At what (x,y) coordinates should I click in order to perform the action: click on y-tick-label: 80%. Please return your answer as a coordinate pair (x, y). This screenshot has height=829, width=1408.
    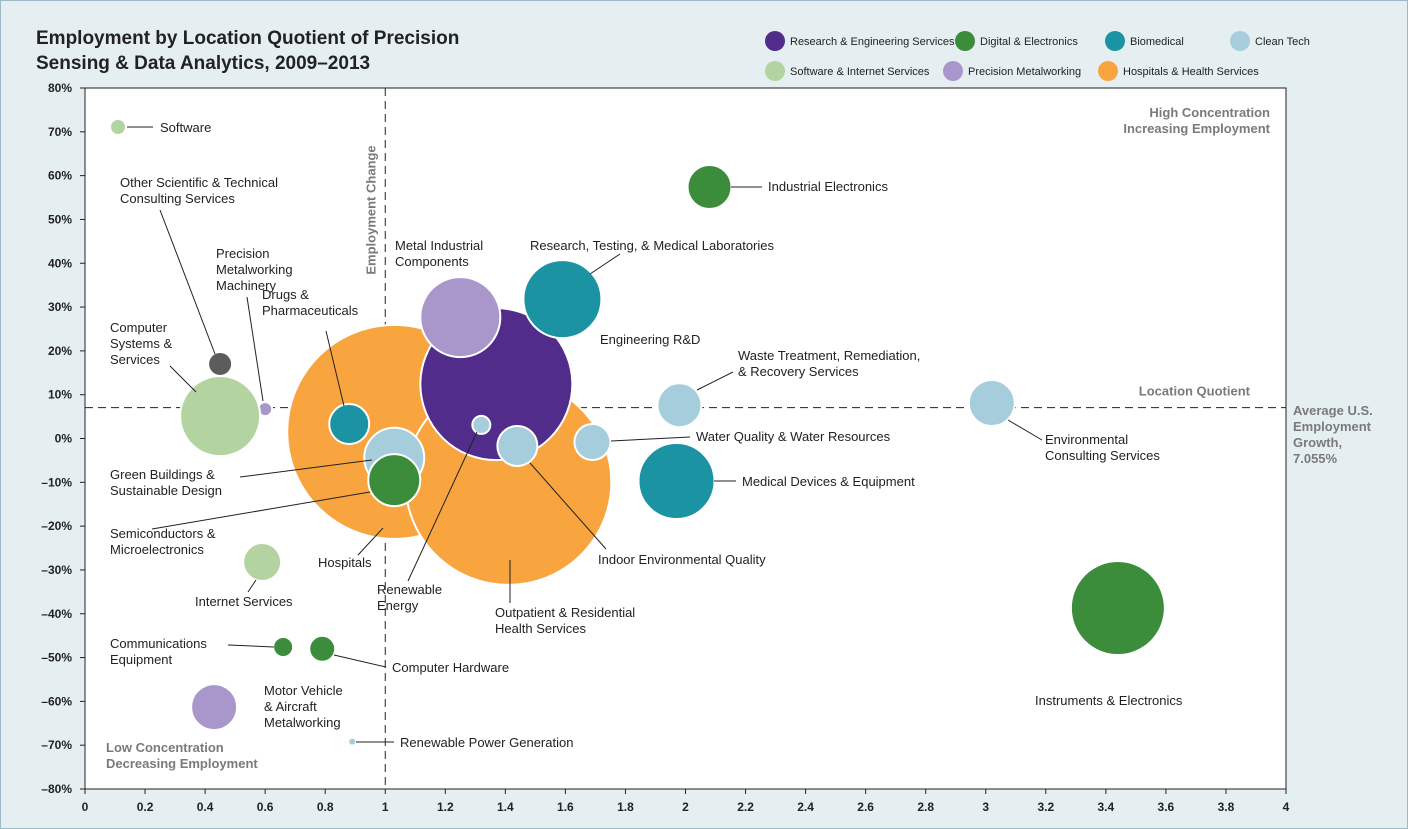
    Looking at the image, I should click on (60, 88).